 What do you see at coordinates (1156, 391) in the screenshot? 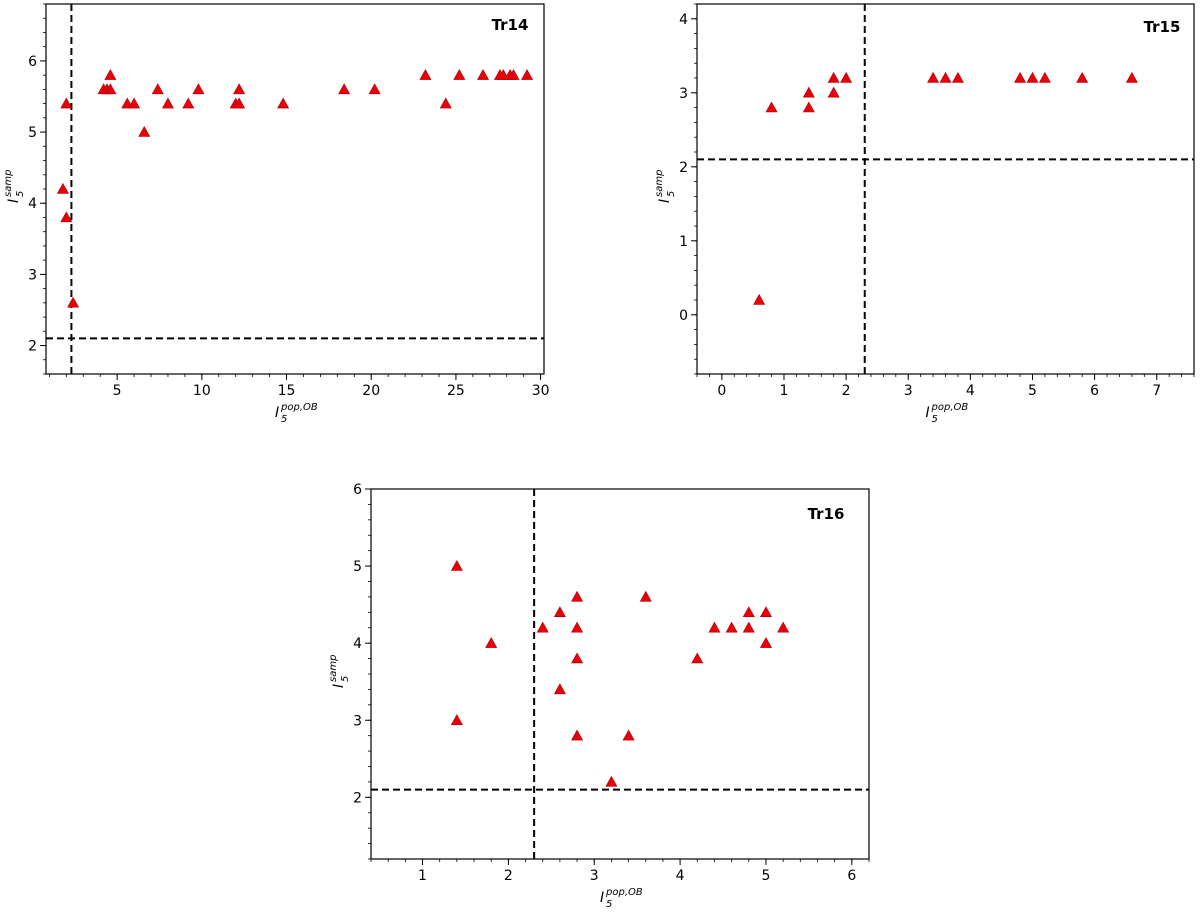
I see `x-tick-label: 7` at bounding box center [1156, 391].